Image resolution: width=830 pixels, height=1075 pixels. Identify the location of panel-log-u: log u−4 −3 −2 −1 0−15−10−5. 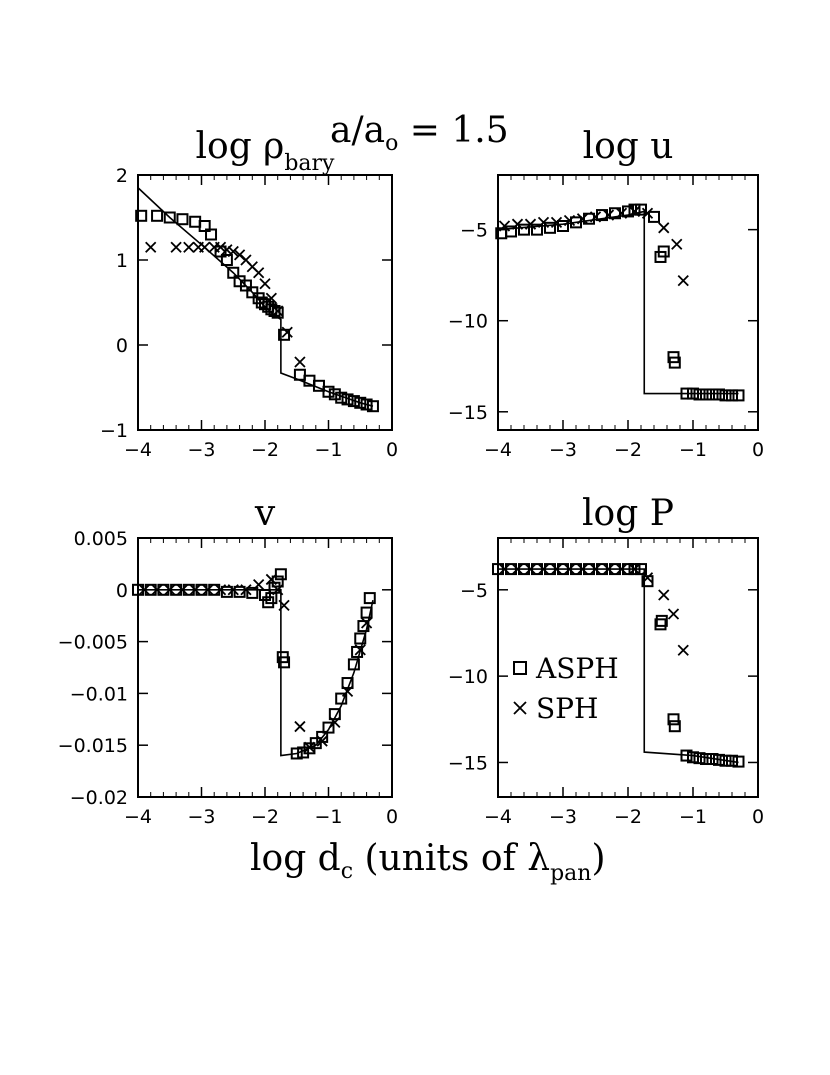
(606, 293).